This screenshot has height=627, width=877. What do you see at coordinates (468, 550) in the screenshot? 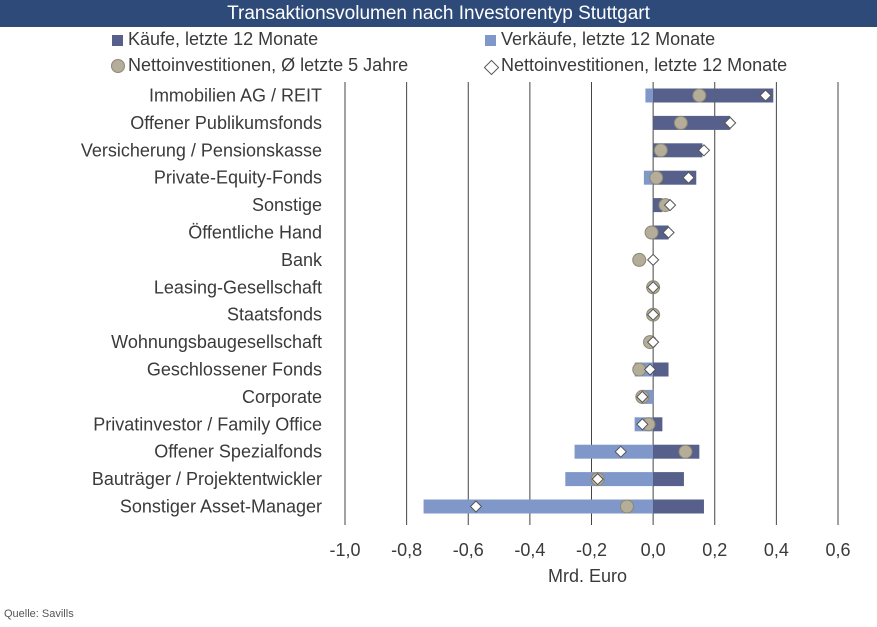
I see `x-tick-label: -0,6` at bounding box center [468, 550].